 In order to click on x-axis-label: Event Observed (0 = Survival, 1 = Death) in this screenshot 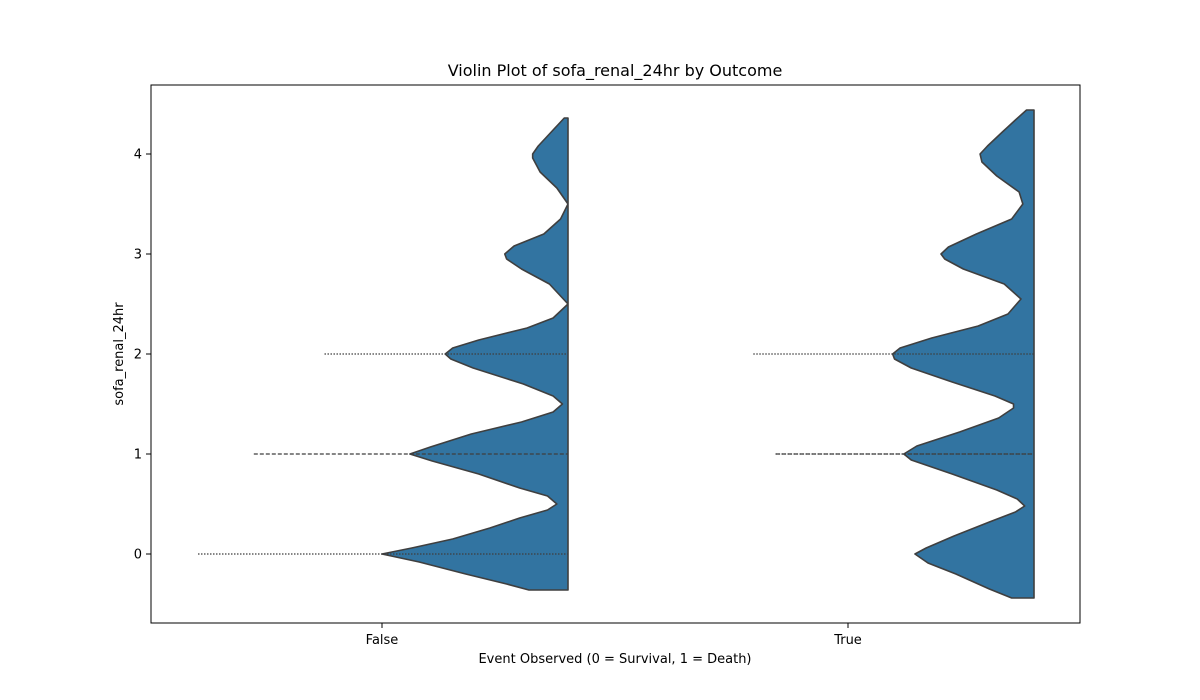, I will do `click(614, 659)`.